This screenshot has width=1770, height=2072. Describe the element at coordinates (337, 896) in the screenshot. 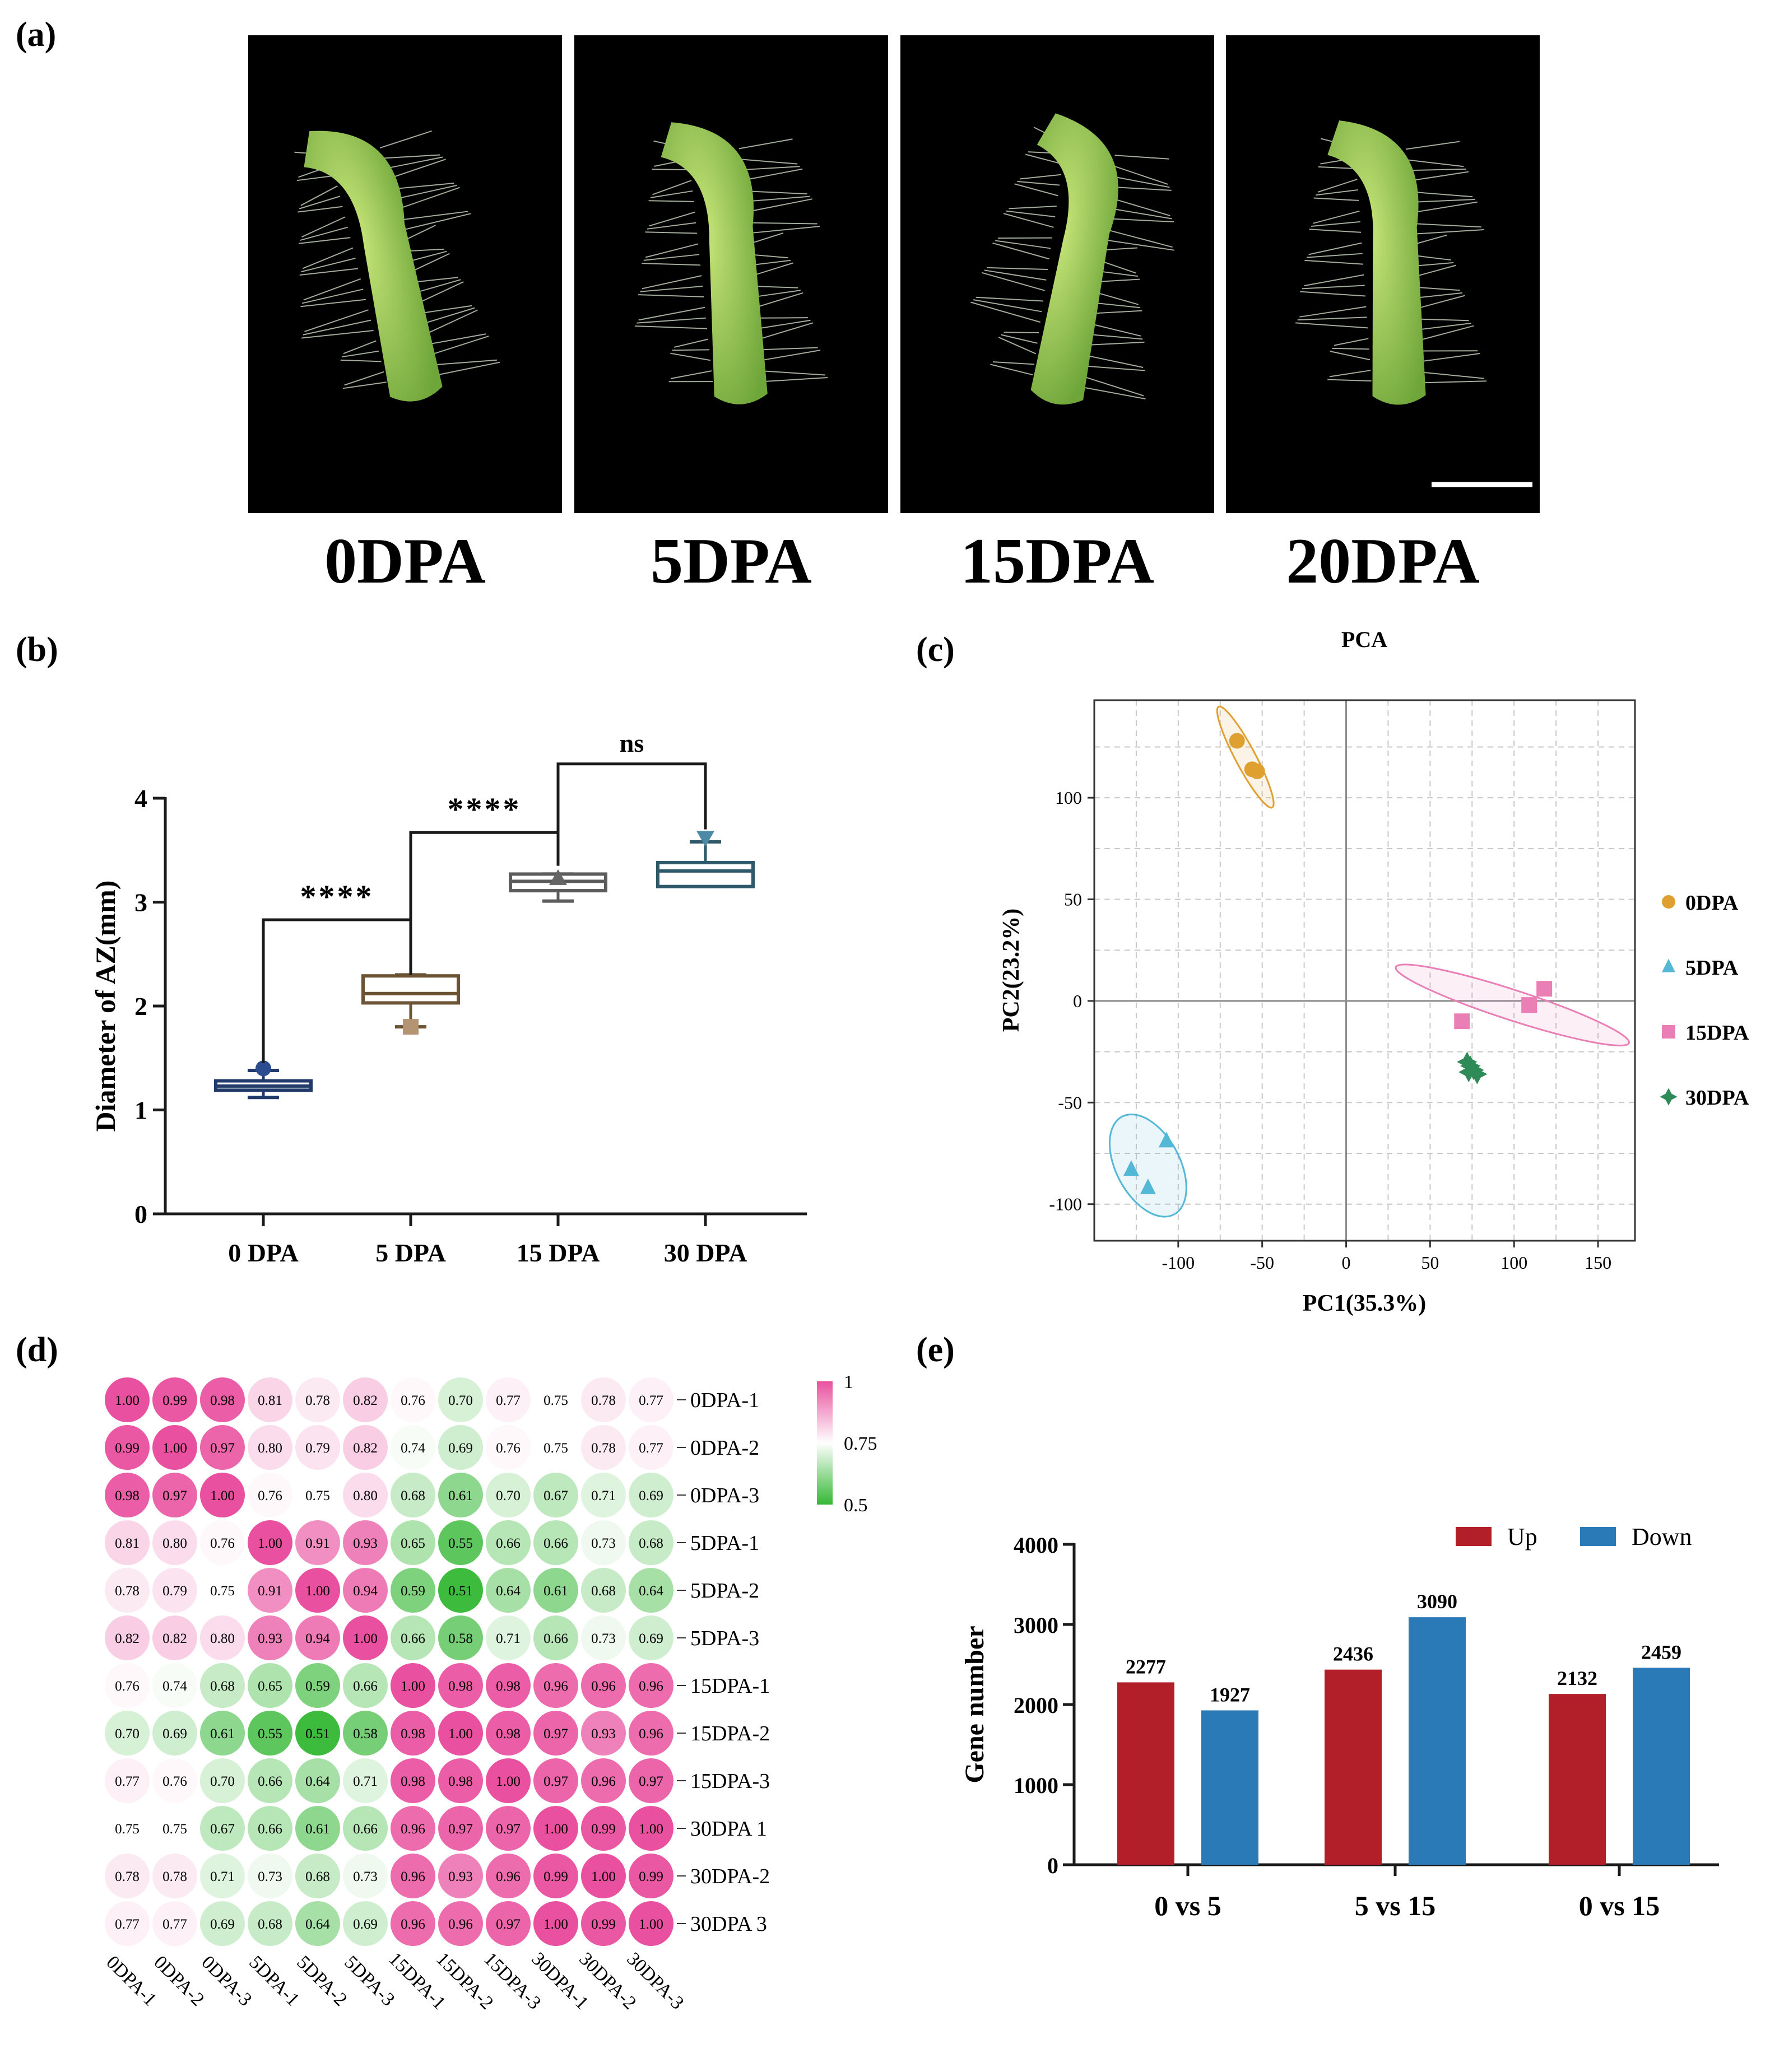

I see `significance-label: ****` at that location.